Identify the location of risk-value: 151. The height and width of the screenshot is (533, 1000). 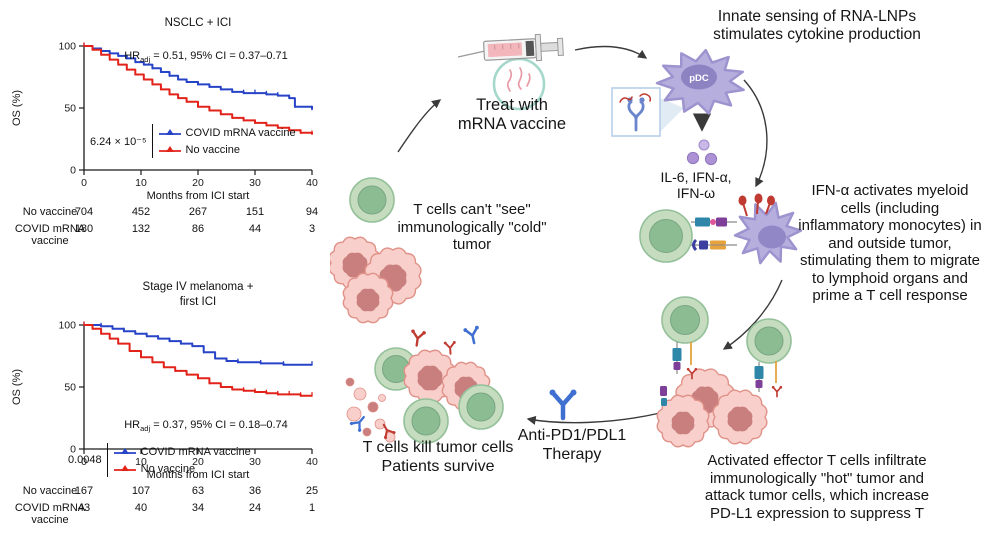
(255, 212).